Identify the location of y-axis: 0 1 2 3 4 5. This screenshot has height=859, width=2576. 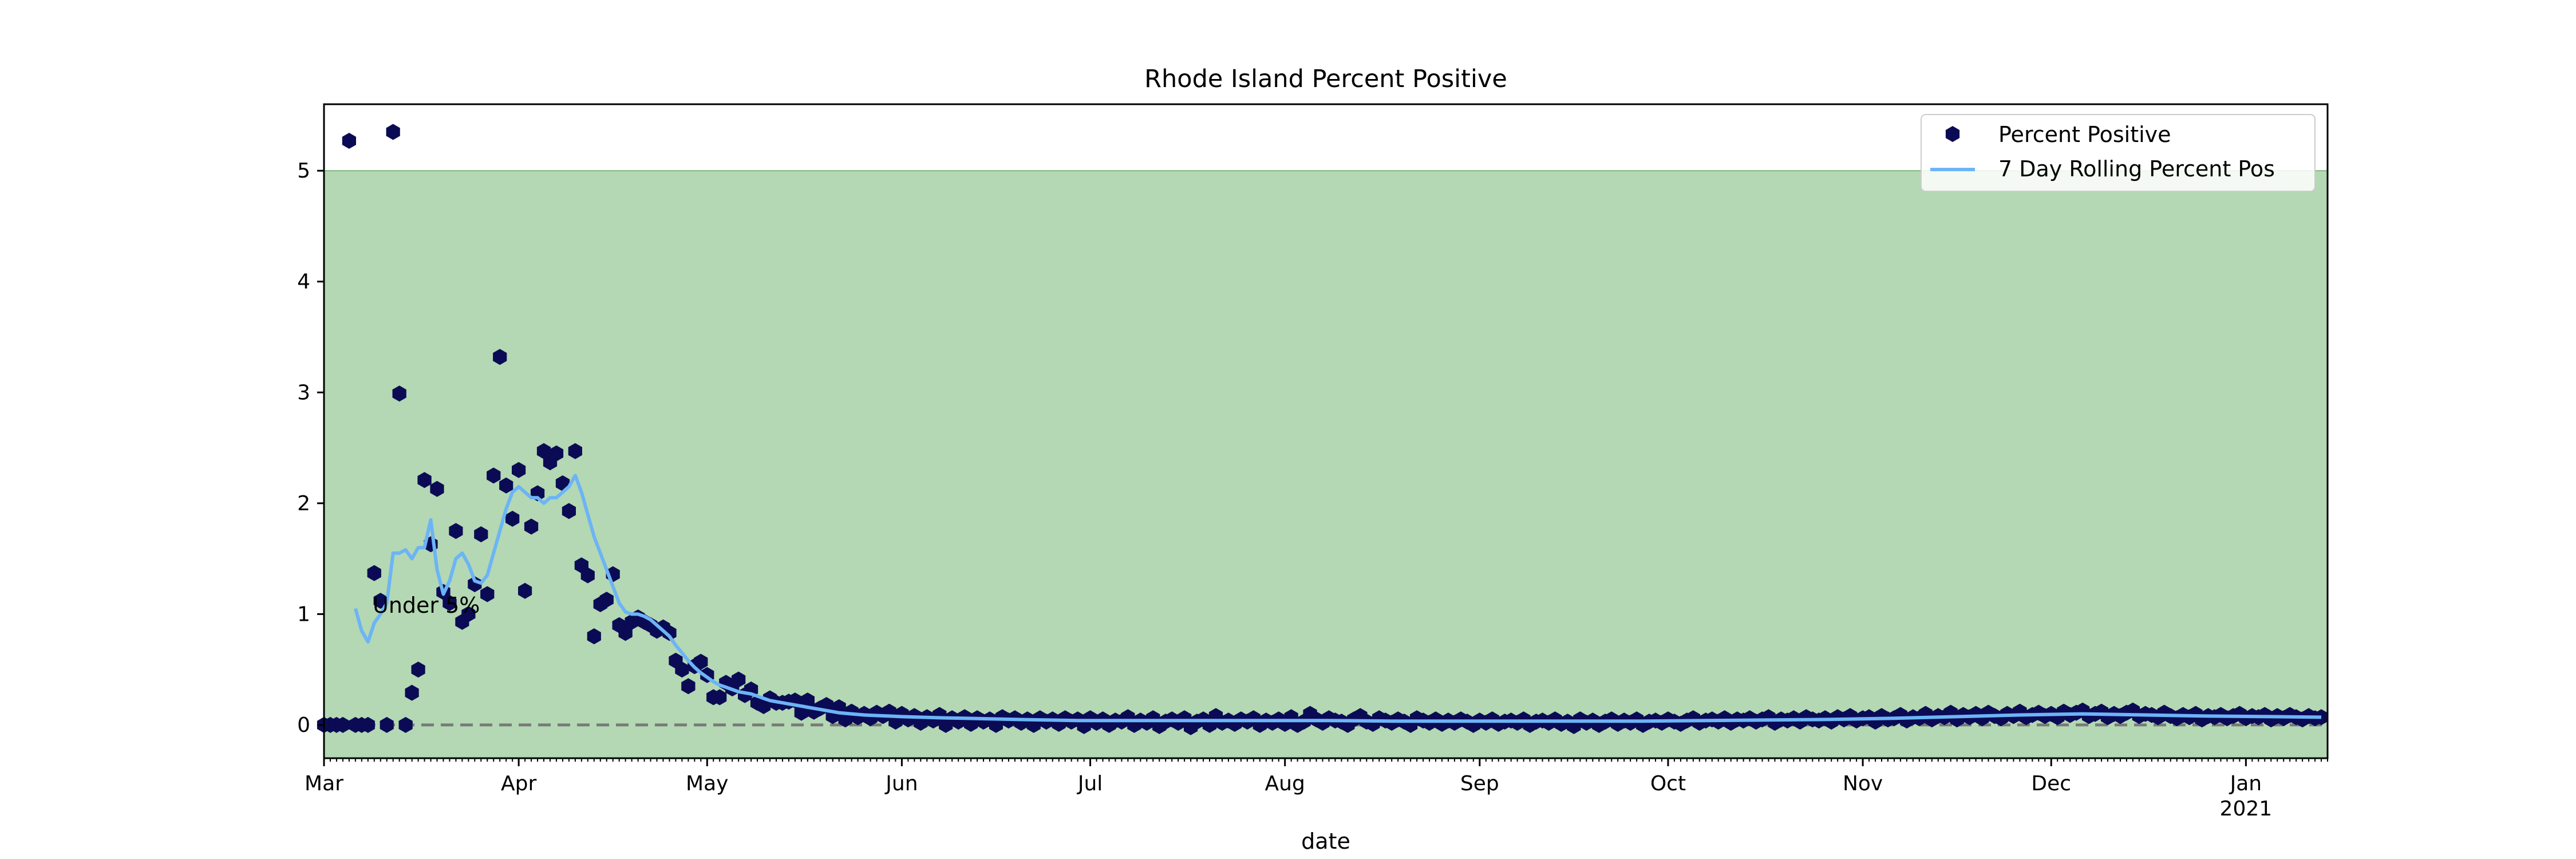
(310, 448).